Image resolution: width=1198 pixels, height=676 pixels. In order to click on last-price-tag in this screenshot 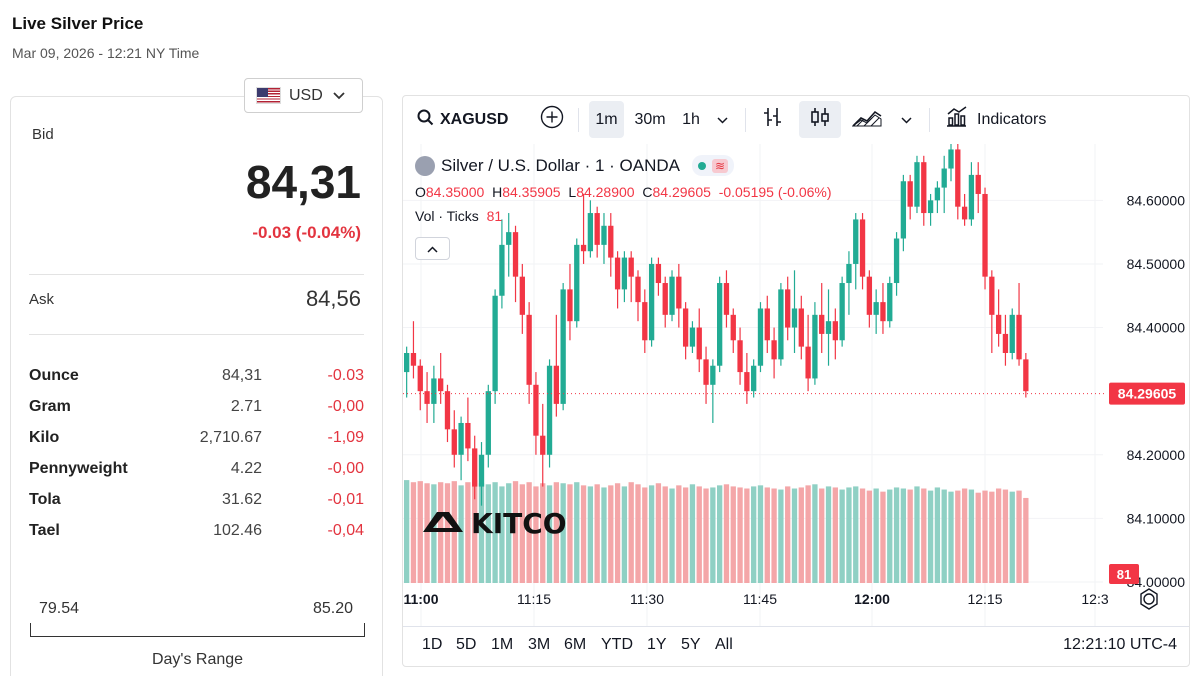, I will do `click(1147, 393)`.